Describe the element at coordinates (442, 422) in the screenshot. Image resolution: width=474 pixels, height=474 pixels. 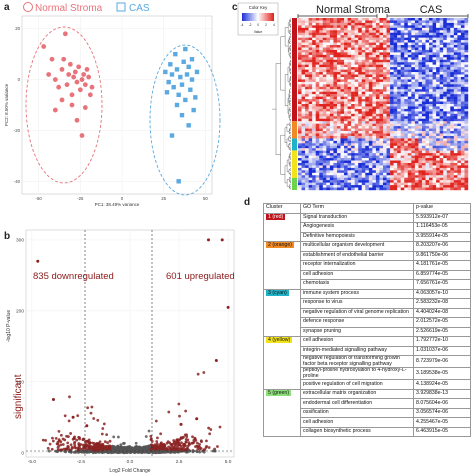
I see `p-value-cell: 4.255467e-05` at that location.